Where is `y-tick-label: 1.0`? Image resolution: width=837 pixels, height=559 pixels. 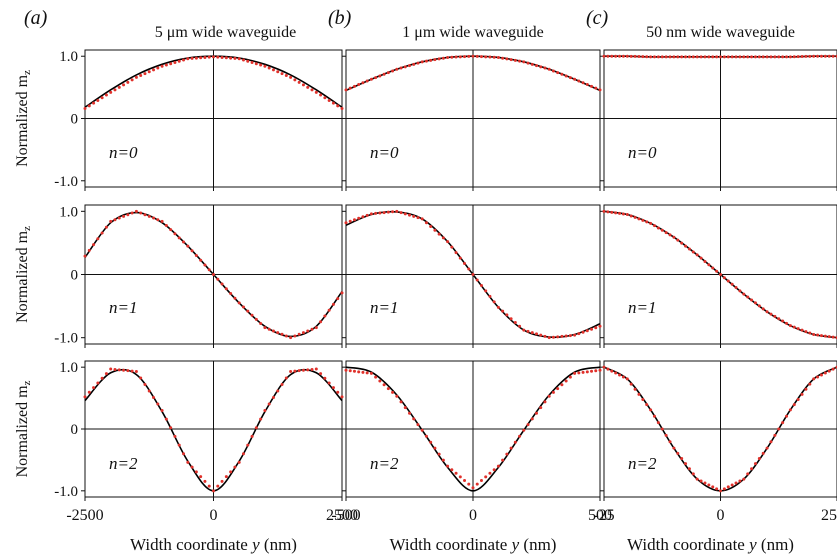
y-tick-label: 1.0 is located at coordinates (68, 368).